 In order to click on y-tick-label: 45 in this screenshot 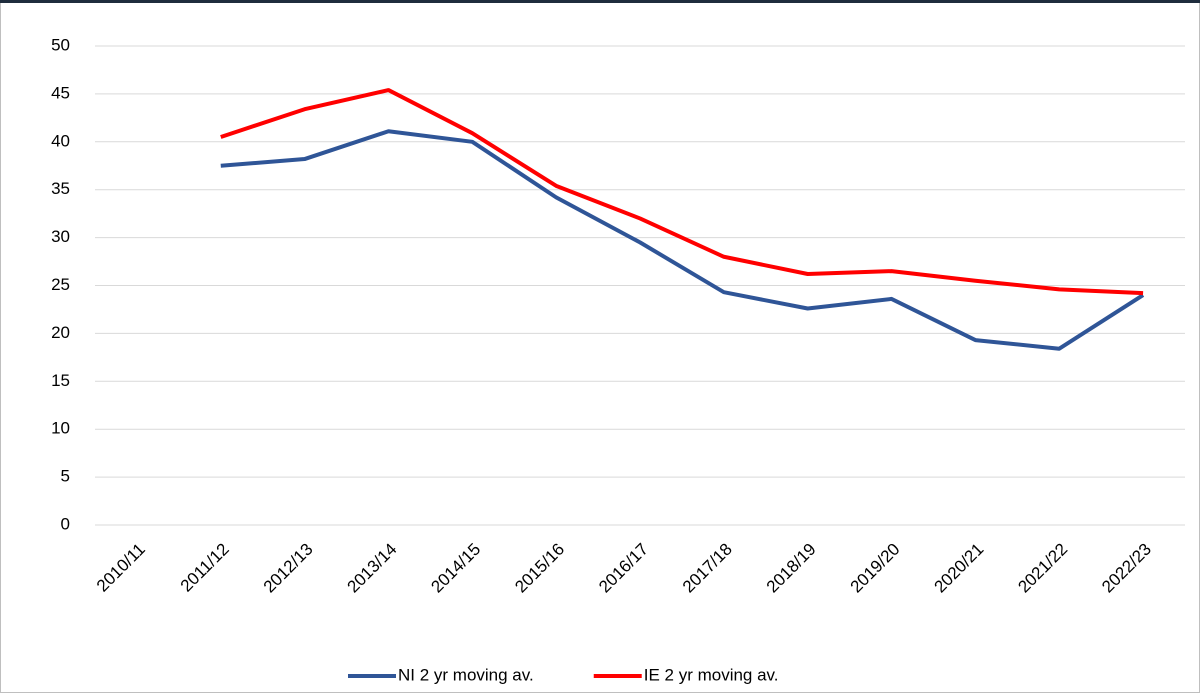, I will do `click(60, 92)`.